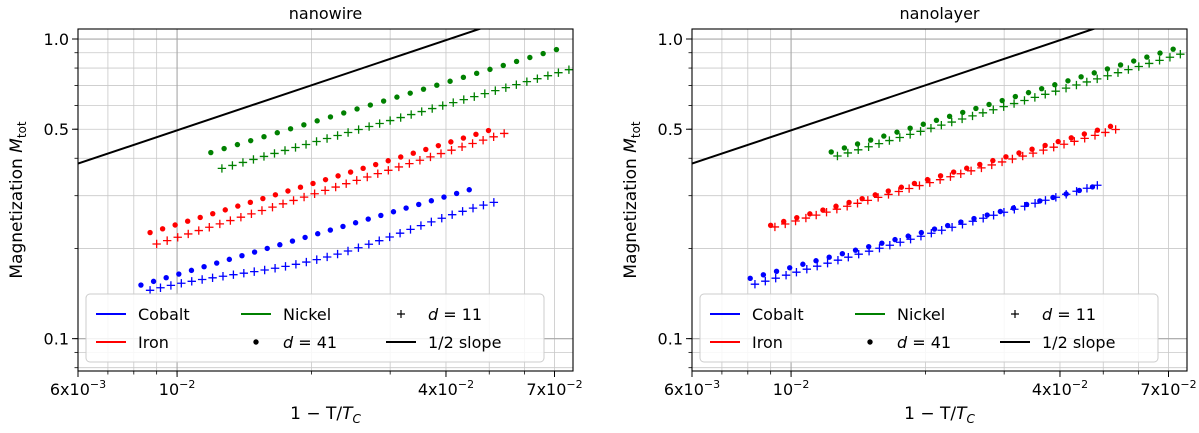 The image size is (1199, 433). What do you see at coordinates (632, 200) in the screenshot?
I see `y-axis-label: Magnetization Mtot` at bounding box center [632, 200].